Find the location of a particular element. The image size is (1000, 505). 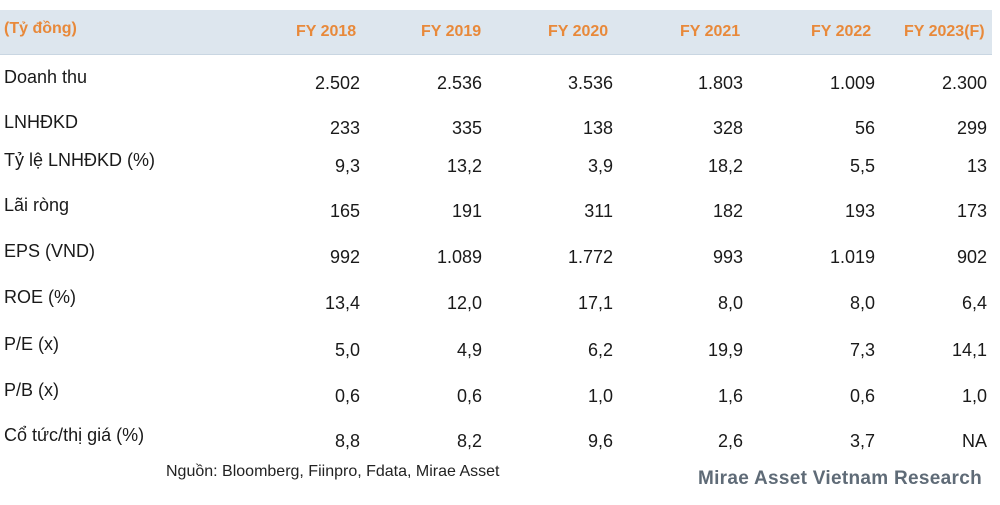

row-label: EPS (VND) is located at coordinates (50, 251).